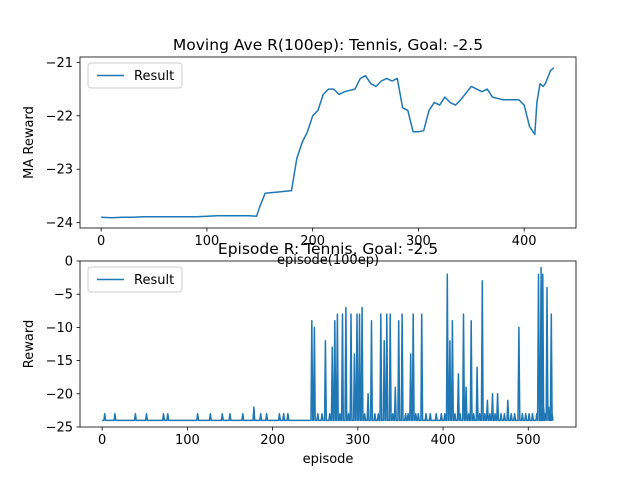  I want to click on y-tick-label: −20, so click(59, 394).